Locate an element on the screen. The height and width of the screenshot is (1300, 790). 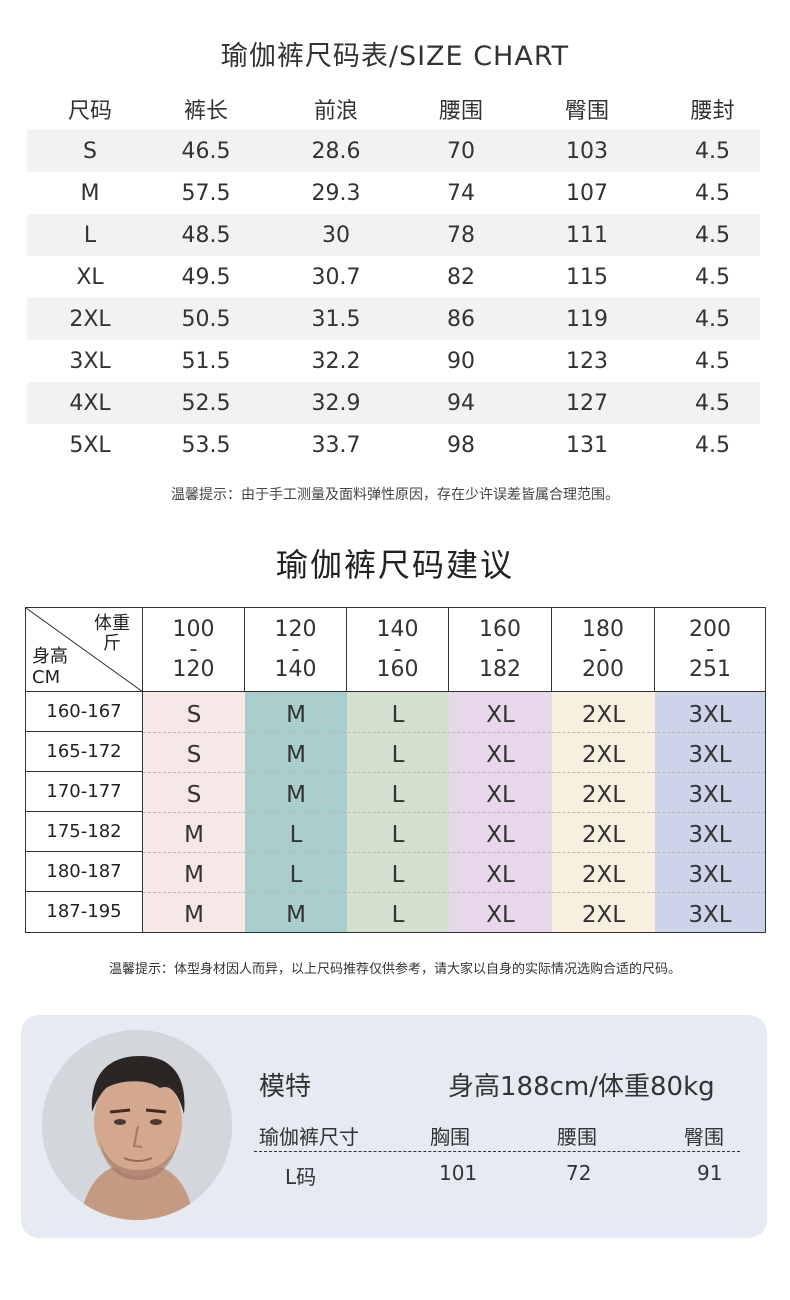
size-chart-cell: 78 is located at coordinates (461, 235).